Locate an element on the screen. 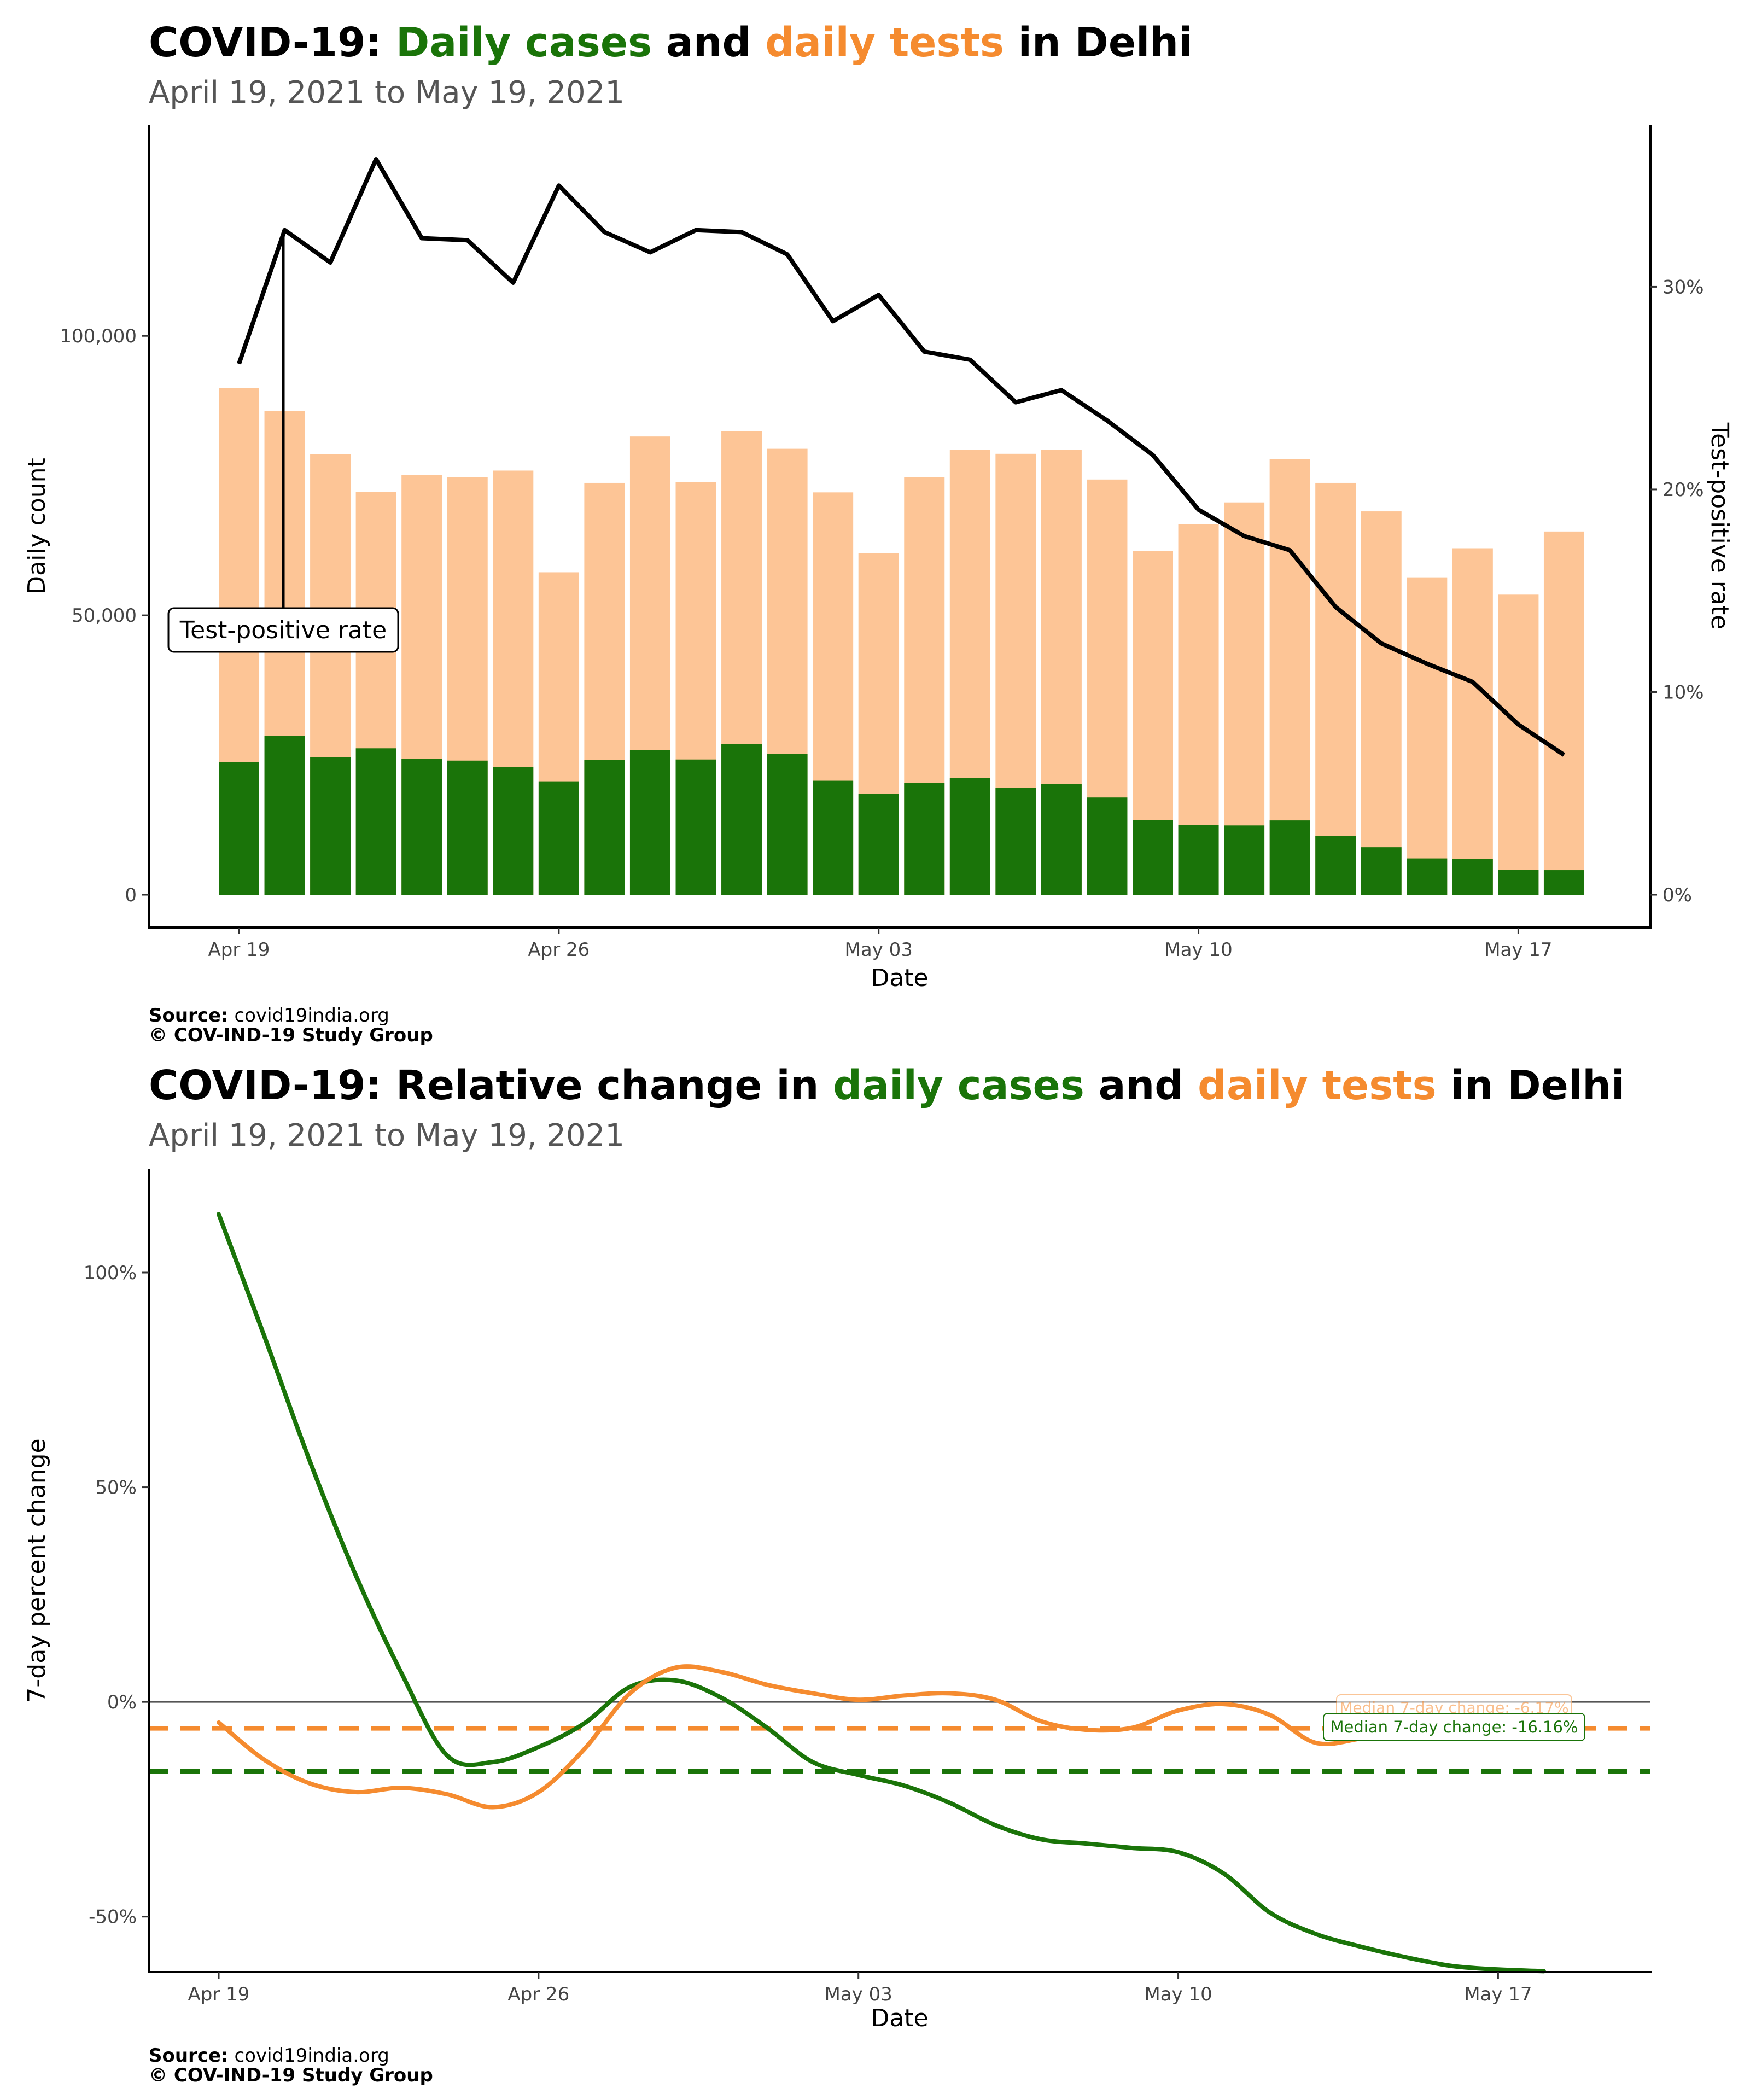 Image resolution: width=1750 pixels, height=2100 pixels. chart2-y-axis-title: 7-day percent change is located at coordinates (37, 1570).